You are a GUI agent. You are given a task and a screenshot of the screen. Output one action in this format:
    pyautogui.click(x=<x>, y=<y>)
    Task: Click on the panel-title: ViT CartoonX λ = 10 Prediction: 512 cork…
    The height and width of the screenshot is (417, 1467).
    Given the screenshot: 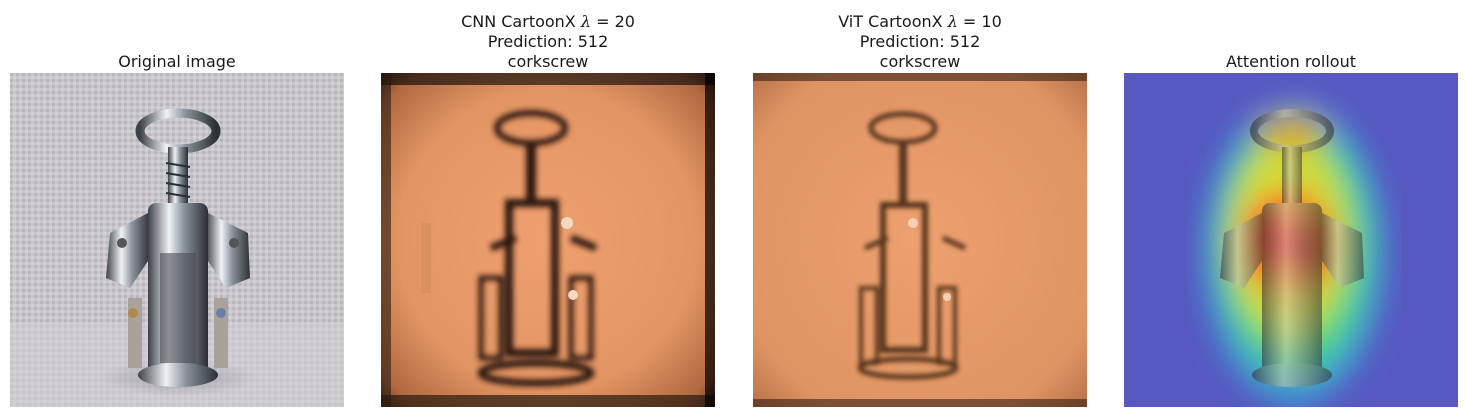 What is the action you would take?
    pyautogui.click(x=920, y=42)
    